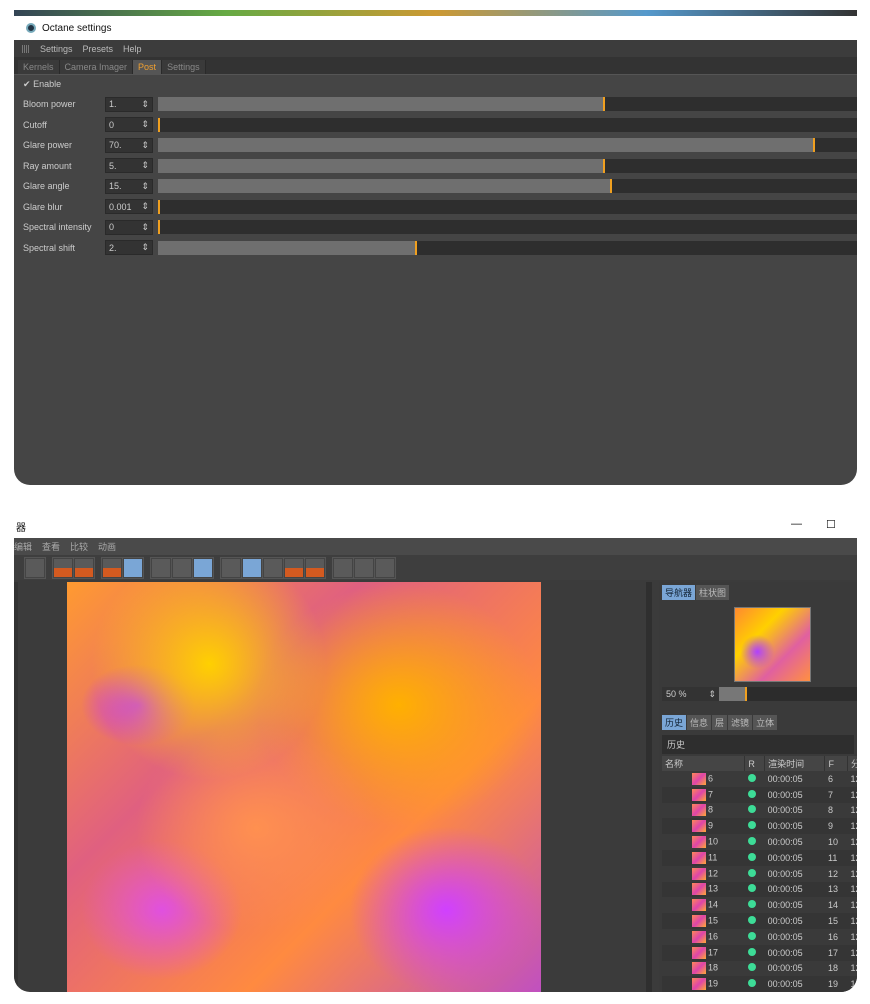 The height and width of the screenshot is (1004, 870). What do you see at coordinates (343, 567) in the screenshot?
I see `compare-1-icon` at bounding box center [343, 567].